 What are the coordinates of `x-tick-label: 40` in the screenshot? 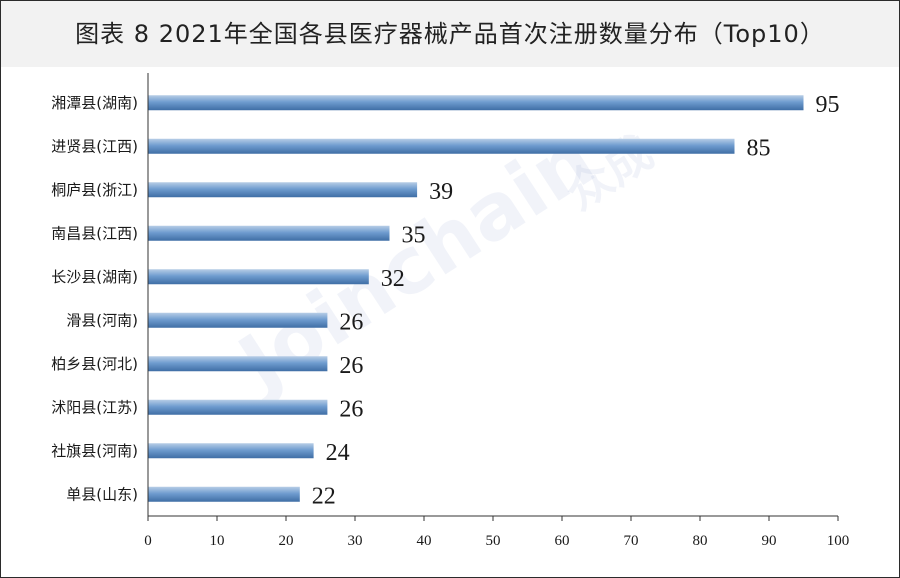 It's located at (424, 541).